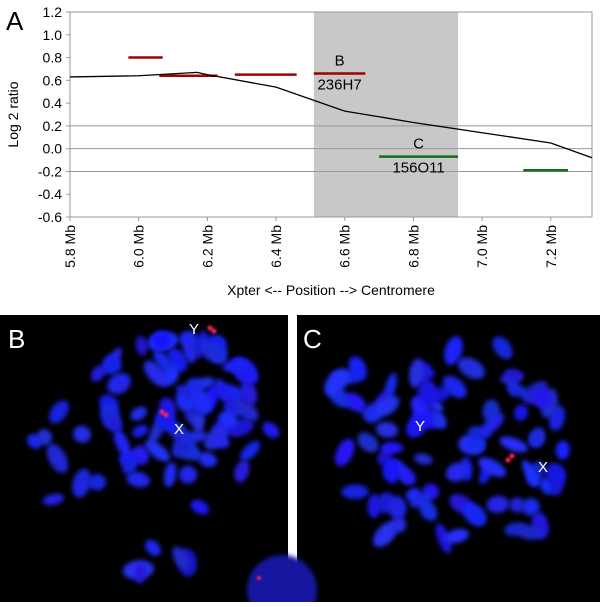  Describe the element at coordinates (16, 339) in the screenshot. I see `panel-label: B` at that location.